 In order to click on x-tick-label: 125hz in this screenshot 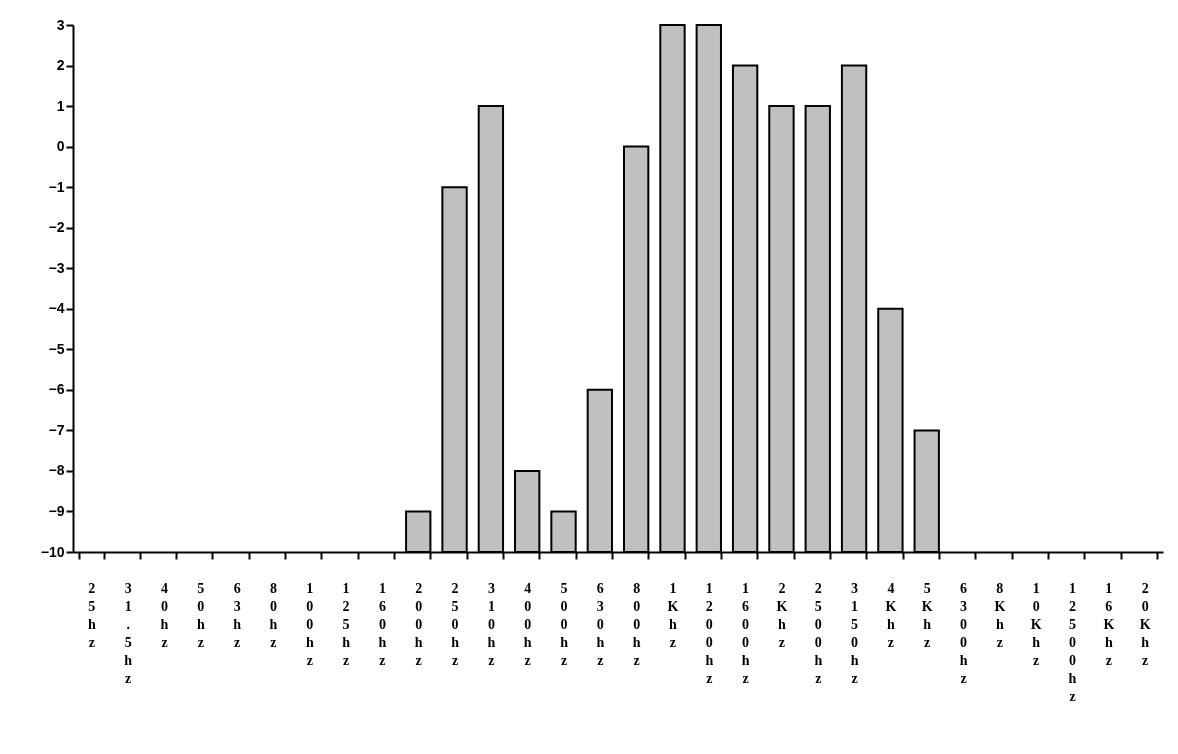, I will do `click(346, 624)`.